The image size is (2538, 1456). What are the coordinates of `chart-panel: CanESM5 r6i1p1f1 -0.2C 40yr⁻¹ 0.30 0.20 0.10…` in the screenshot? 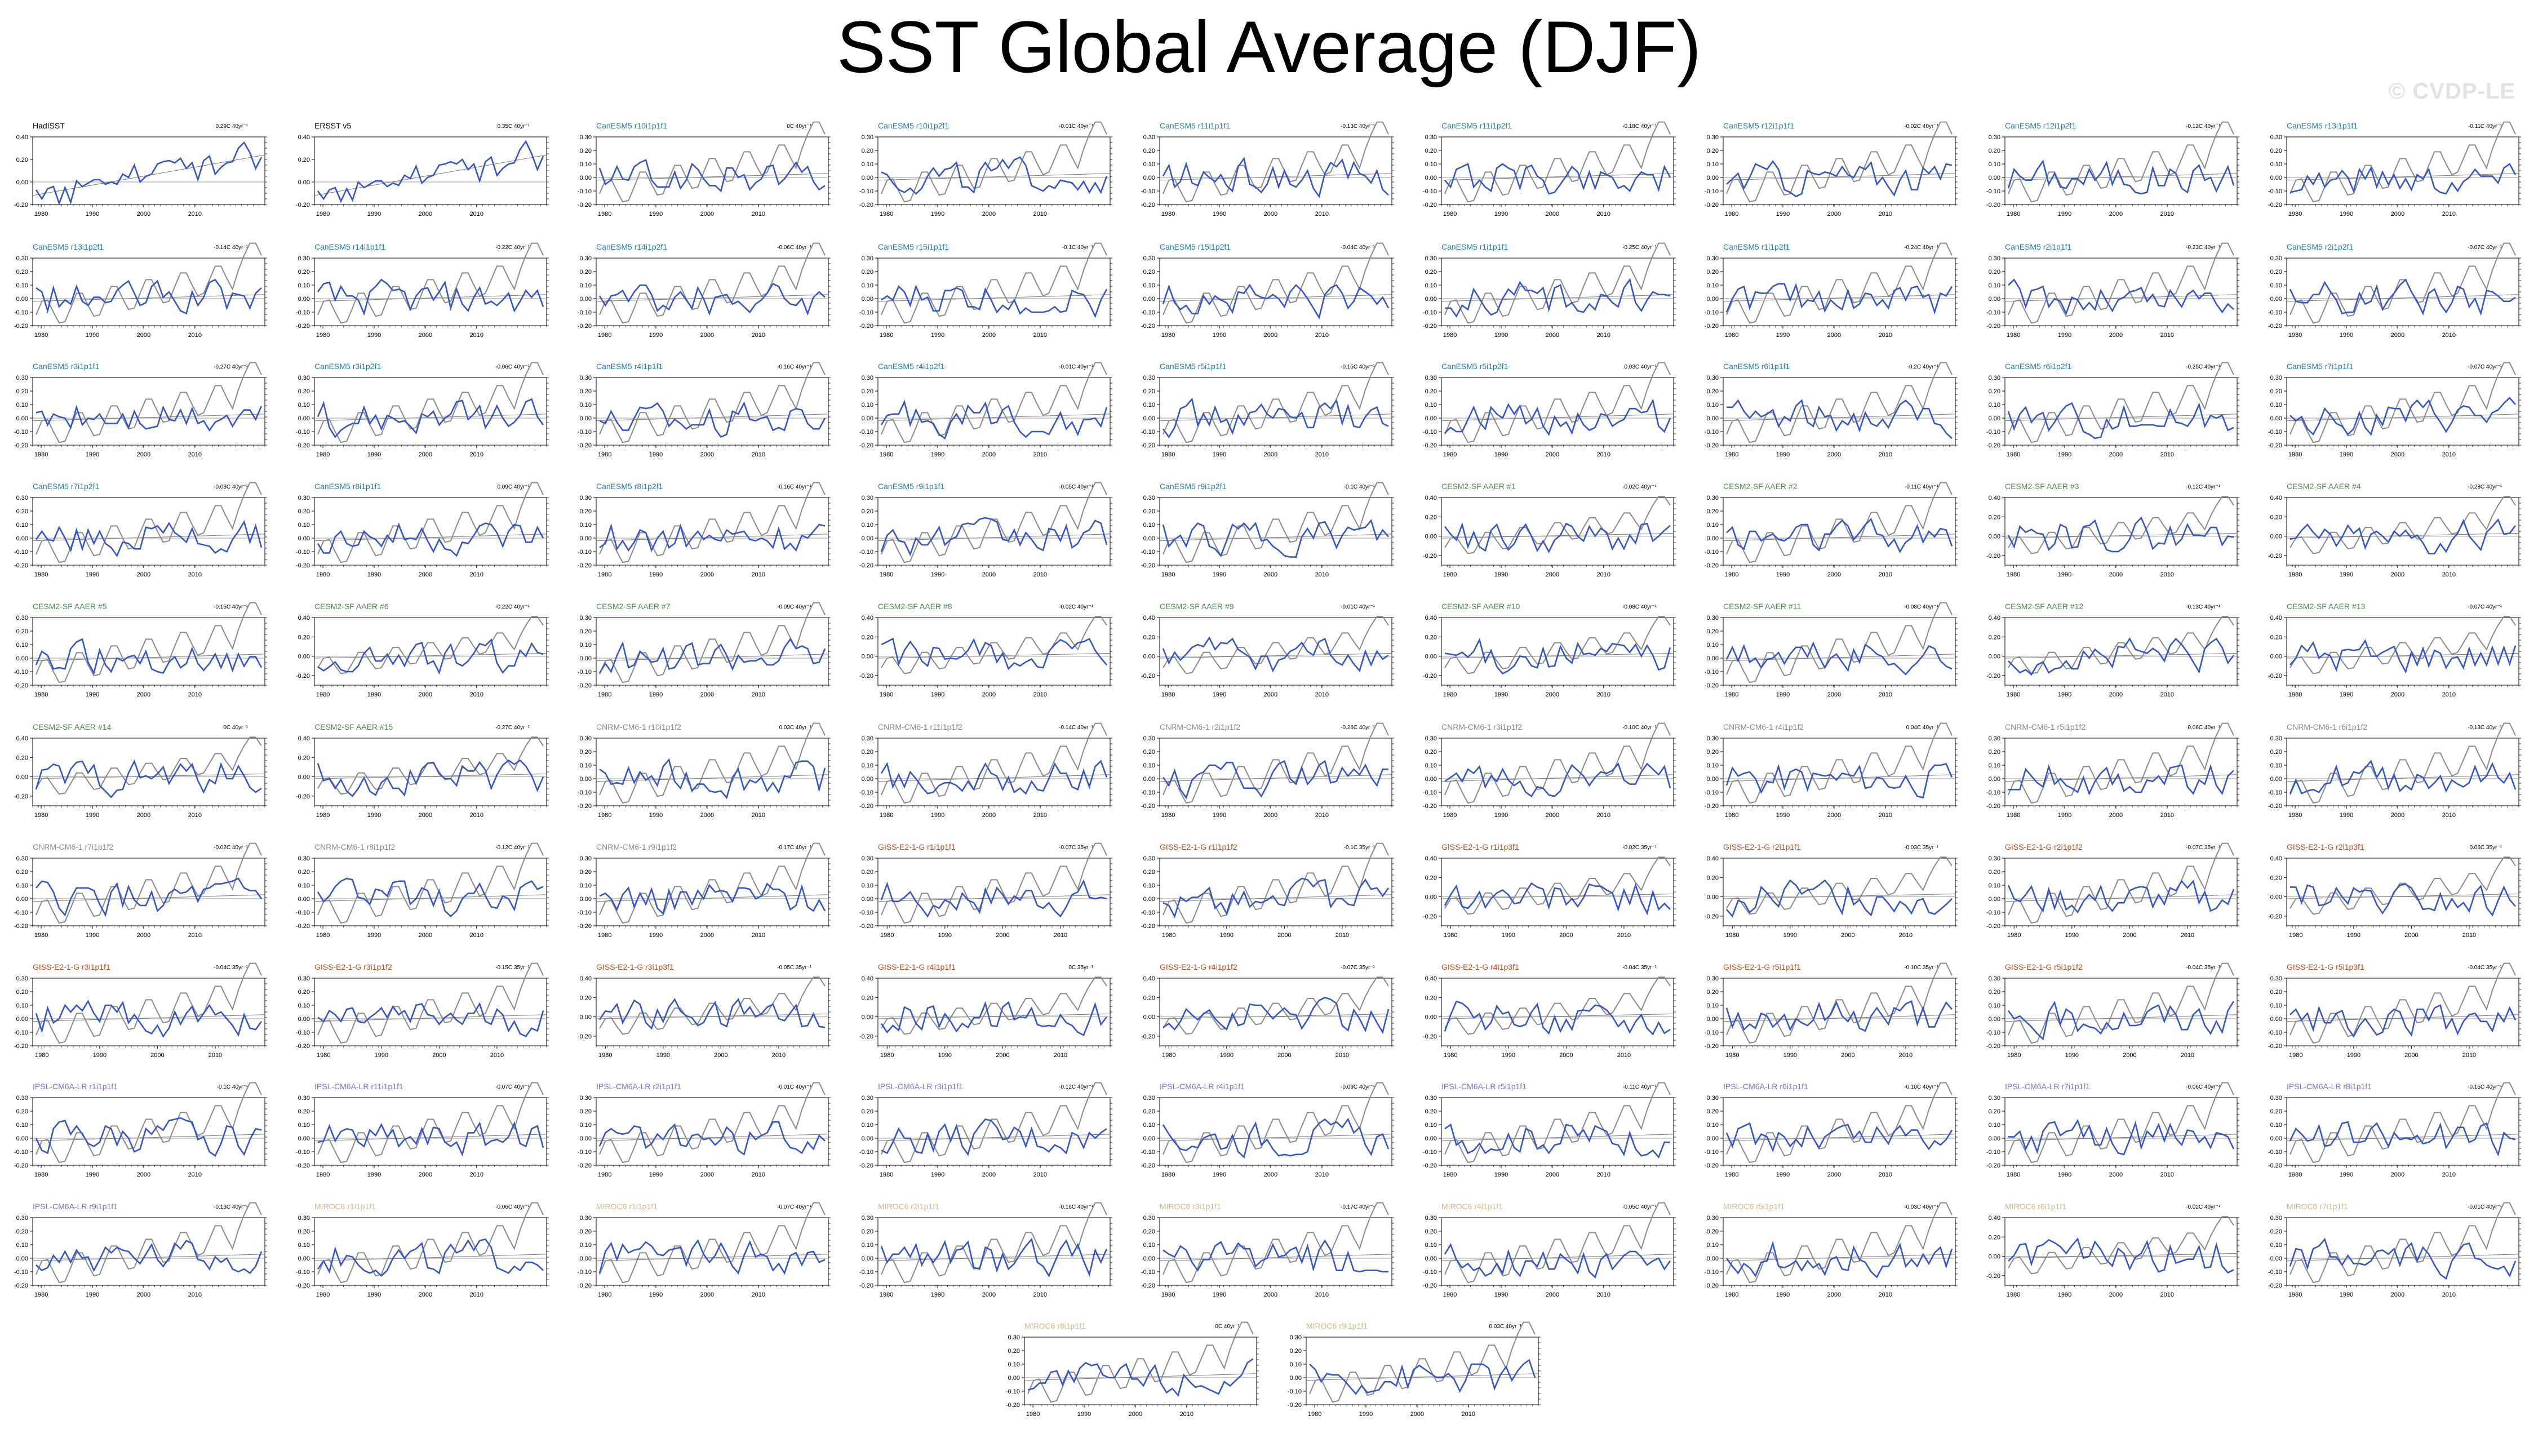 It's located at (1831, 418).